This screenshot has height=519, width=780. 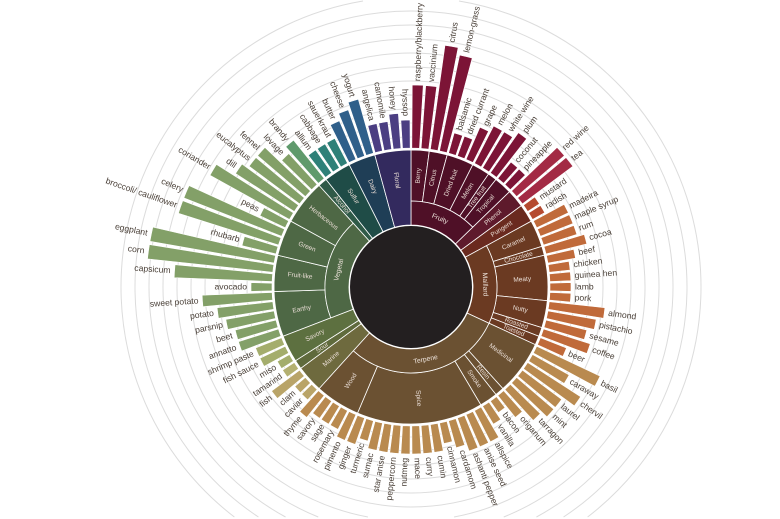 What do you see at coordinates (510, 404) in the screenshot?
I see `leaf-bar-origanum` at bounding box center [510, 404].